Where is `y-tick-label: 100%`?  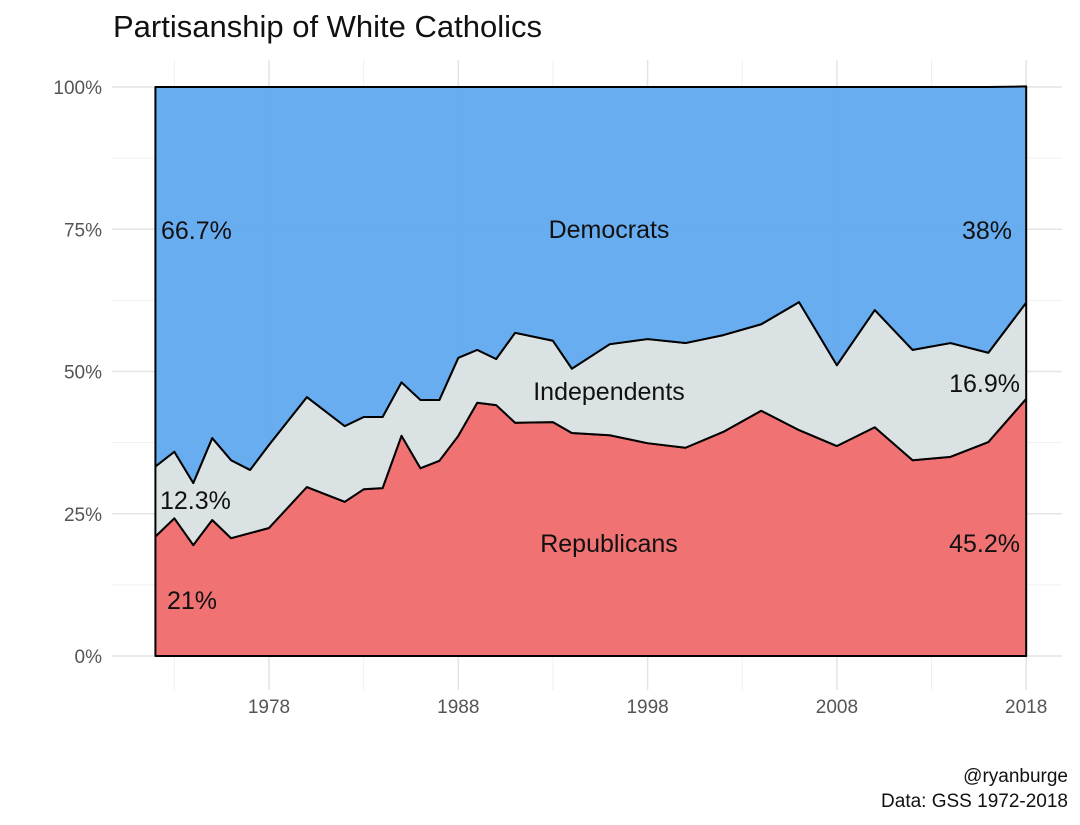 y-tick-label: 100% is located at coordinates (77, 88).